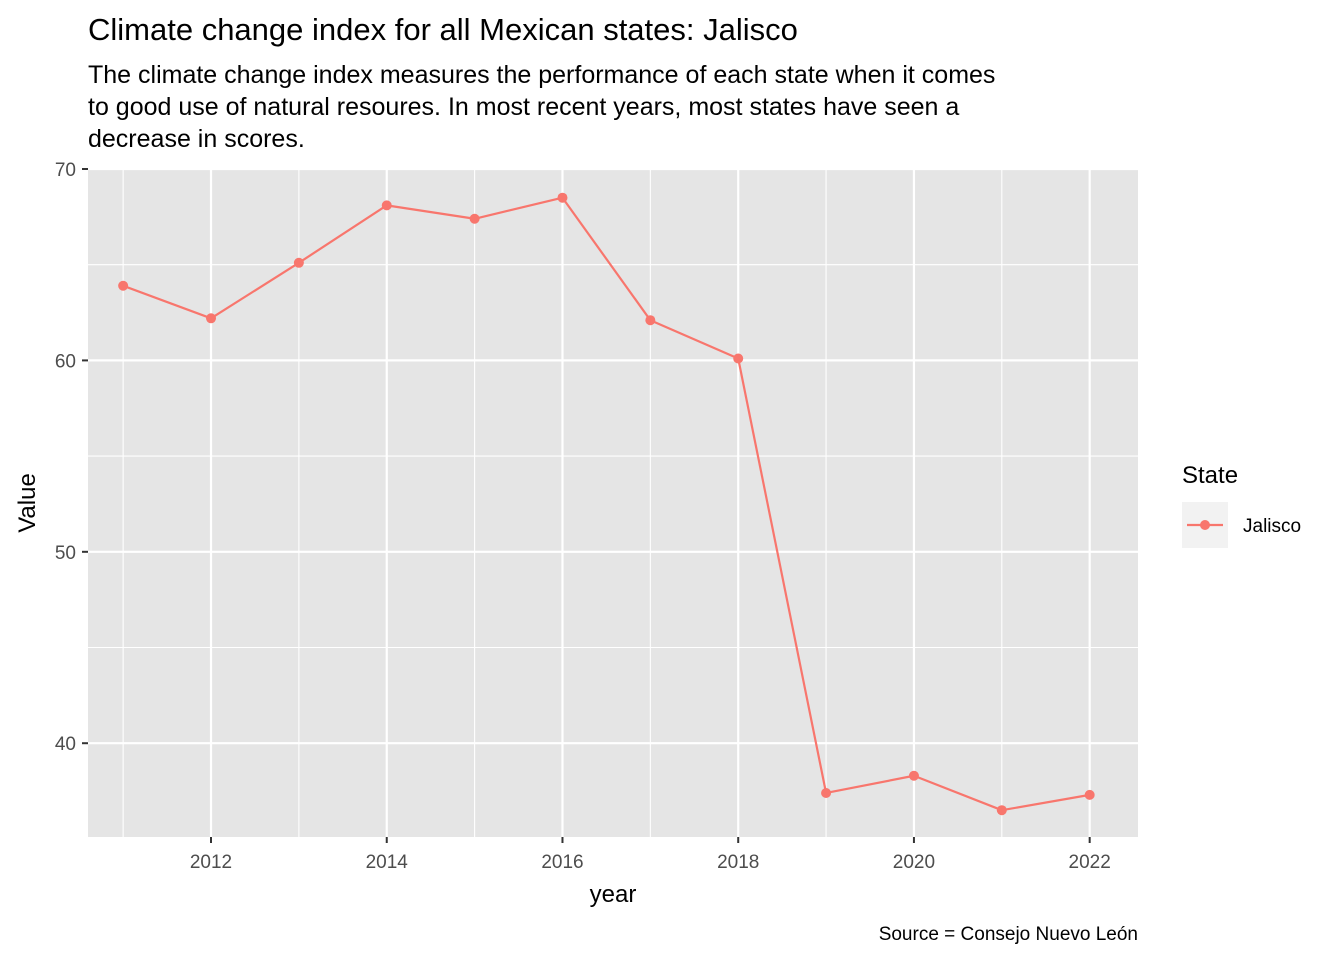 The image size is (1344, 960). Describe the element at coordinates (914, 862) in the screenshot. I see `x-tick-label: 2020` at that location.